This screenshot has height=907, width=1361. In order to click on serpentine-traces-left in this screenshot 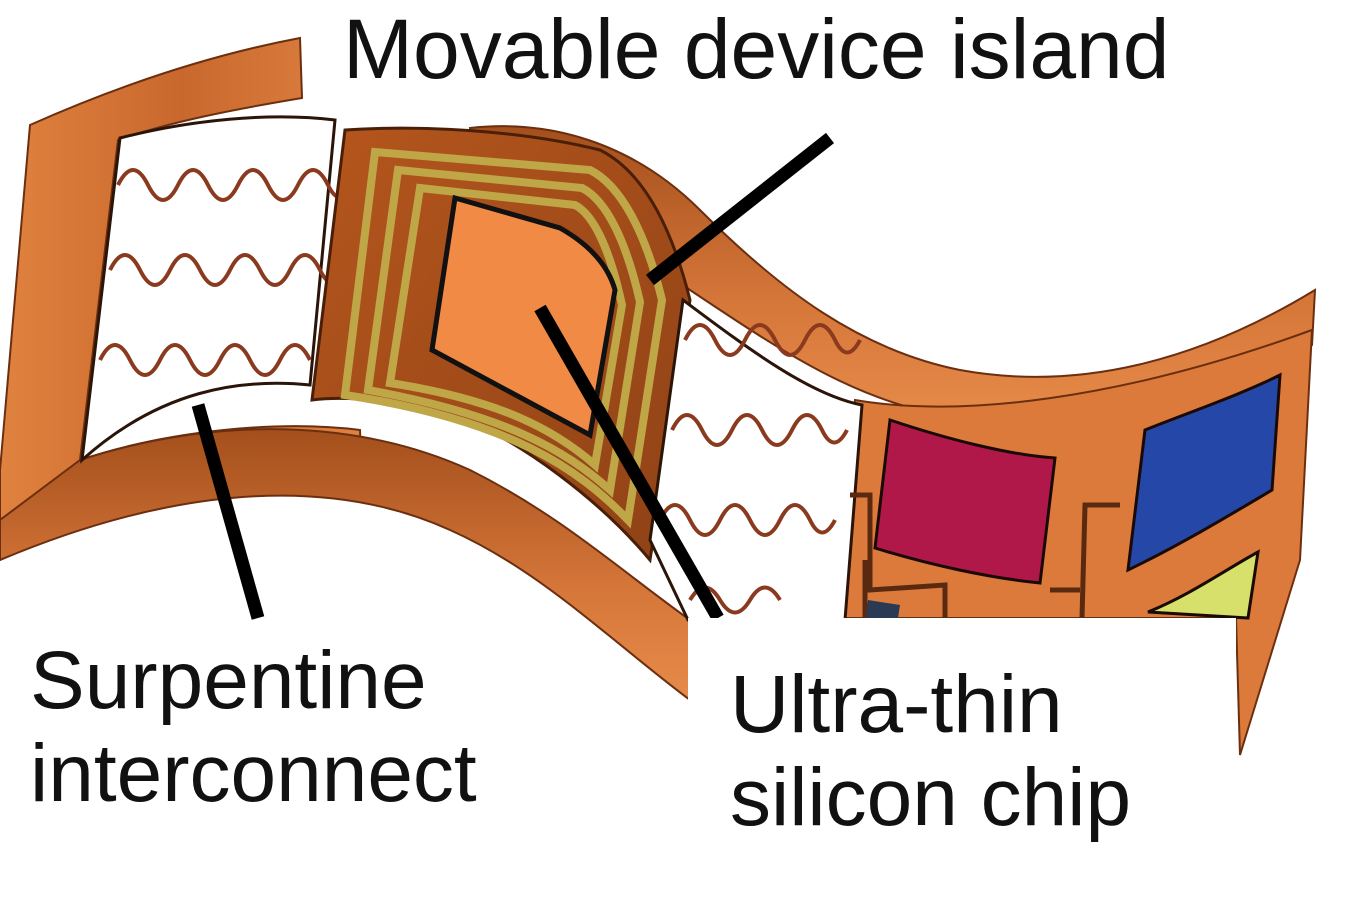, I will do `click(226, 272)`.